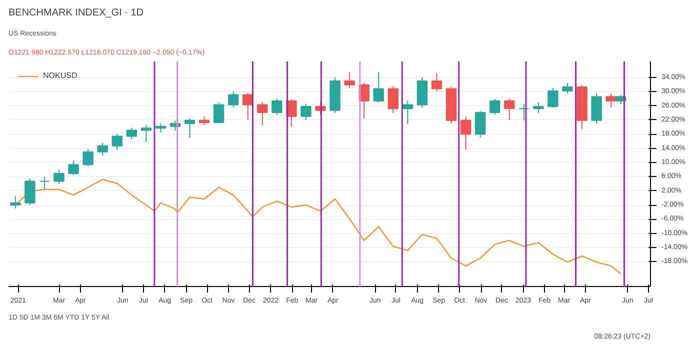  Describe the element at coordinates (76, 13) in the screenshot. I see `chart-title: BENCHMARK INDEX_GI · 1D` at that location.